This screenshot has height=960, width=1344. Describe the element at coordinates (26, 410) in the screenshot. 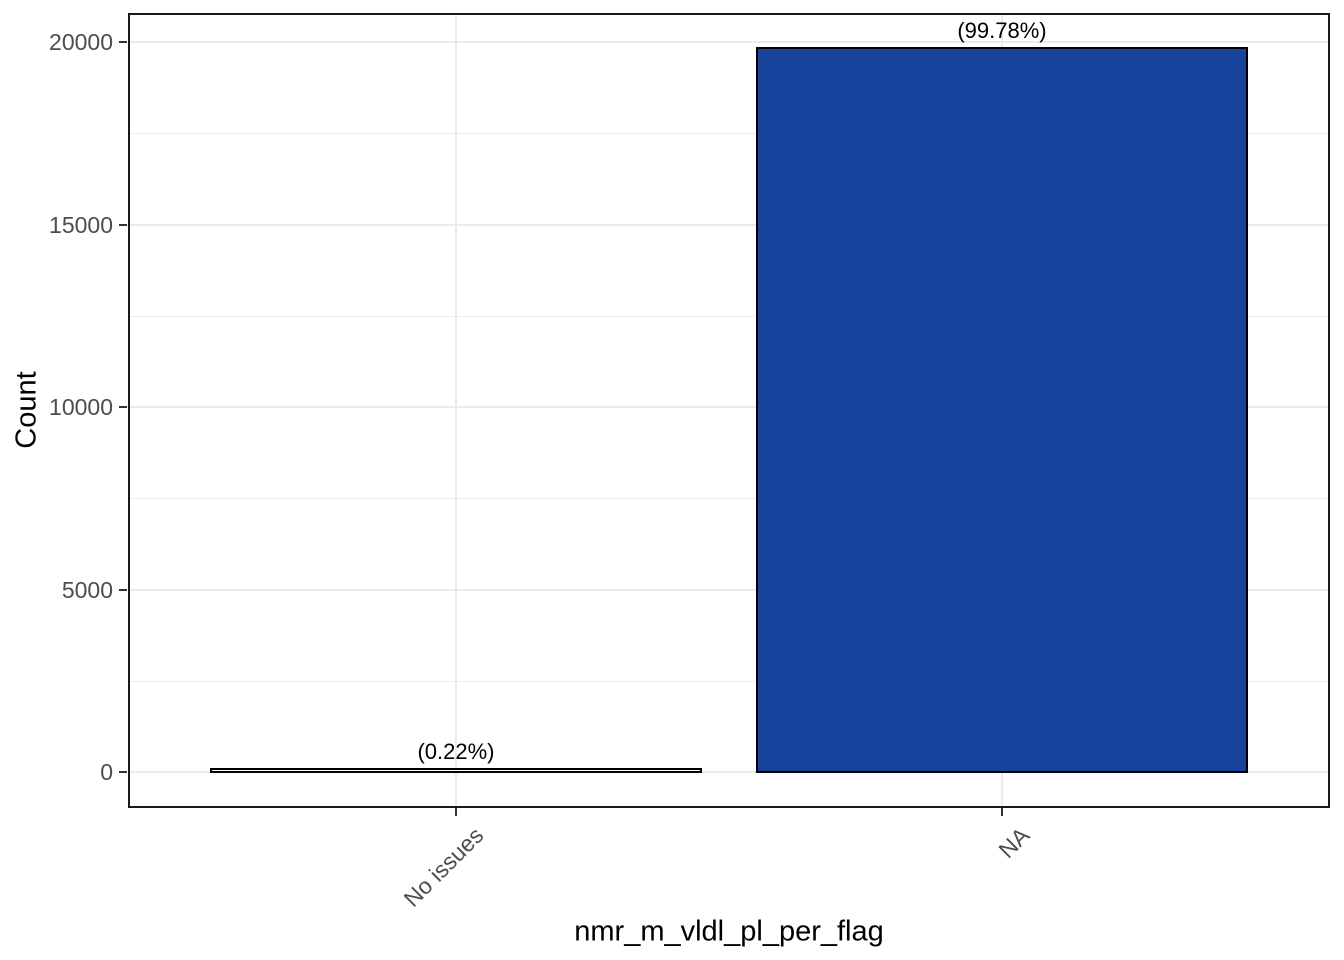

I see `y-axis-title: Count` at that location.